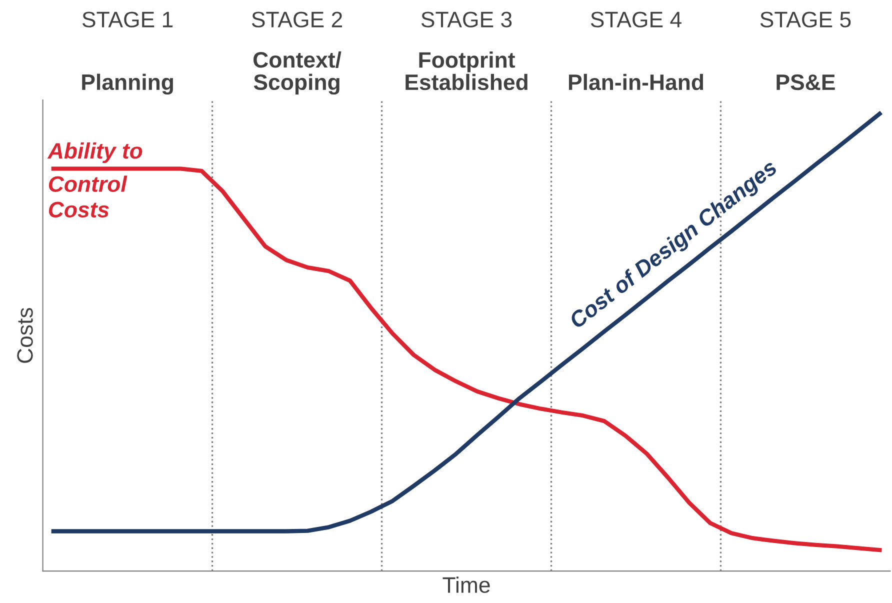 The height and width of the screenshot is (603, 892). What do you see at coordinates (25, 335) in the screenshot?
I see `y-axis-title: Costs` at bounding box center [25, 335].